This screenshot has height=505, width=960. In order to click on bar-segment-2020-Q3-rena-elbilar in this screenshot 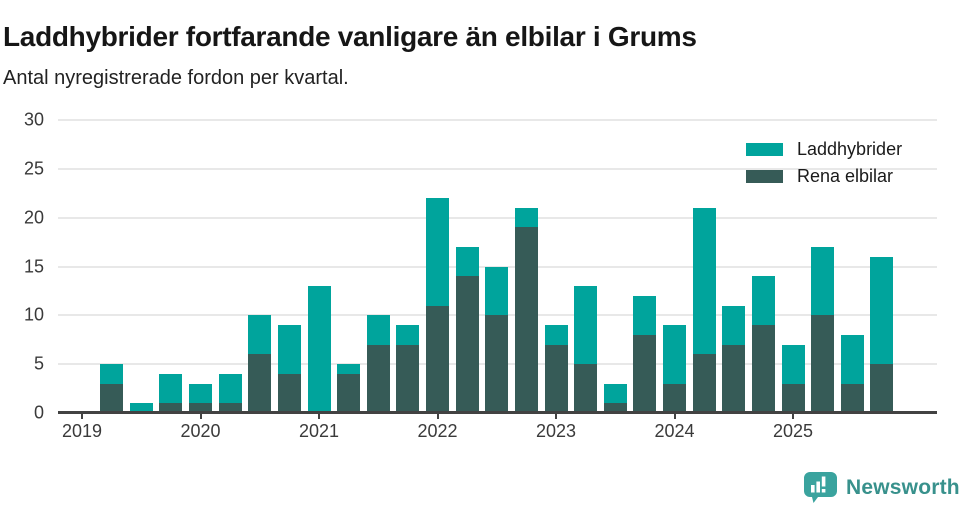, I will do `click(260, 383)`.